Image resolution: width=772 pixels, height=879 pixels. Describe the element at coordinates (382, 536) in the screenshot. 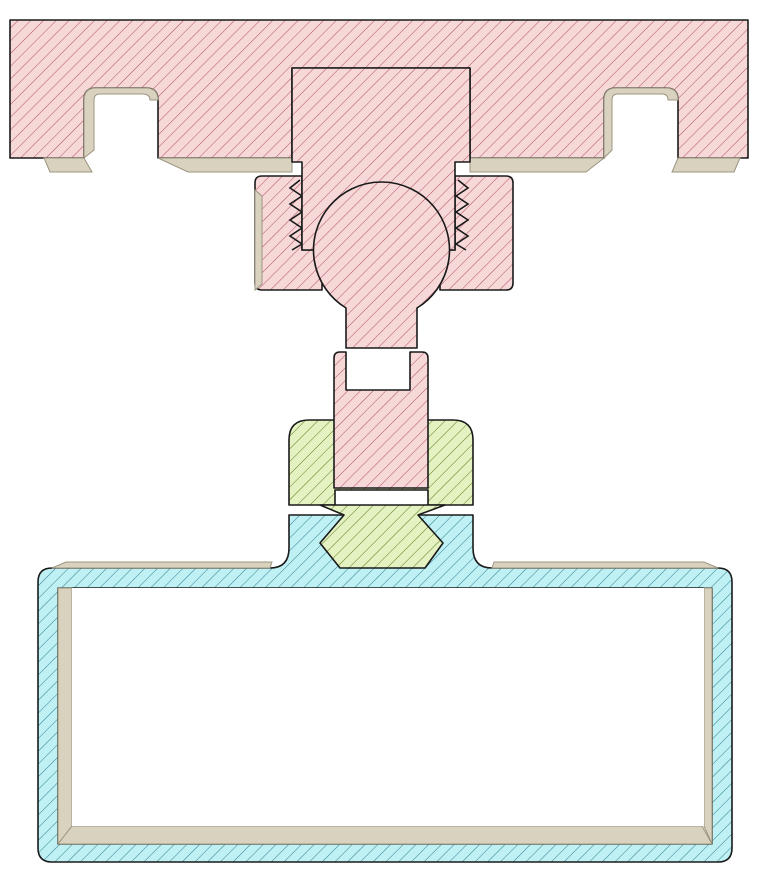

I see `adapter-dovetail-key` at that location.